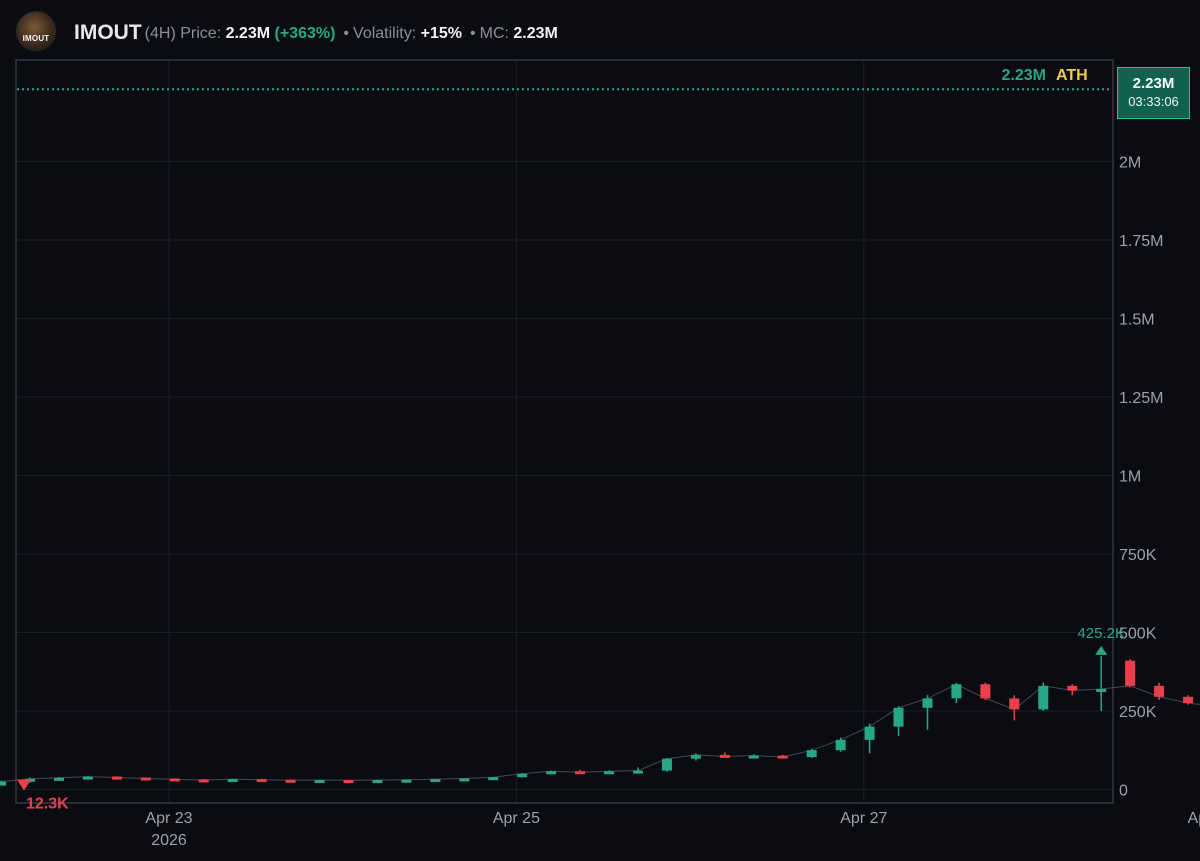 This screenshot has height=861, width=1200. I want to click on start-low-marker, so click(24, 785).